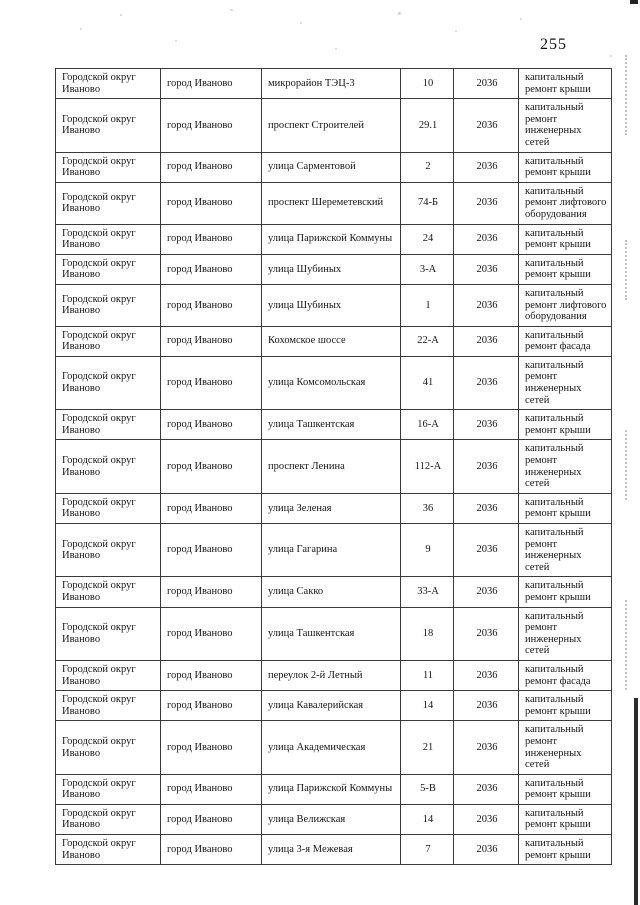  What do you see at coordinates (331, 239) in the screenshot?
I see `cell-street: улица Парижской Коммуны` at bounding box center [331, 239].